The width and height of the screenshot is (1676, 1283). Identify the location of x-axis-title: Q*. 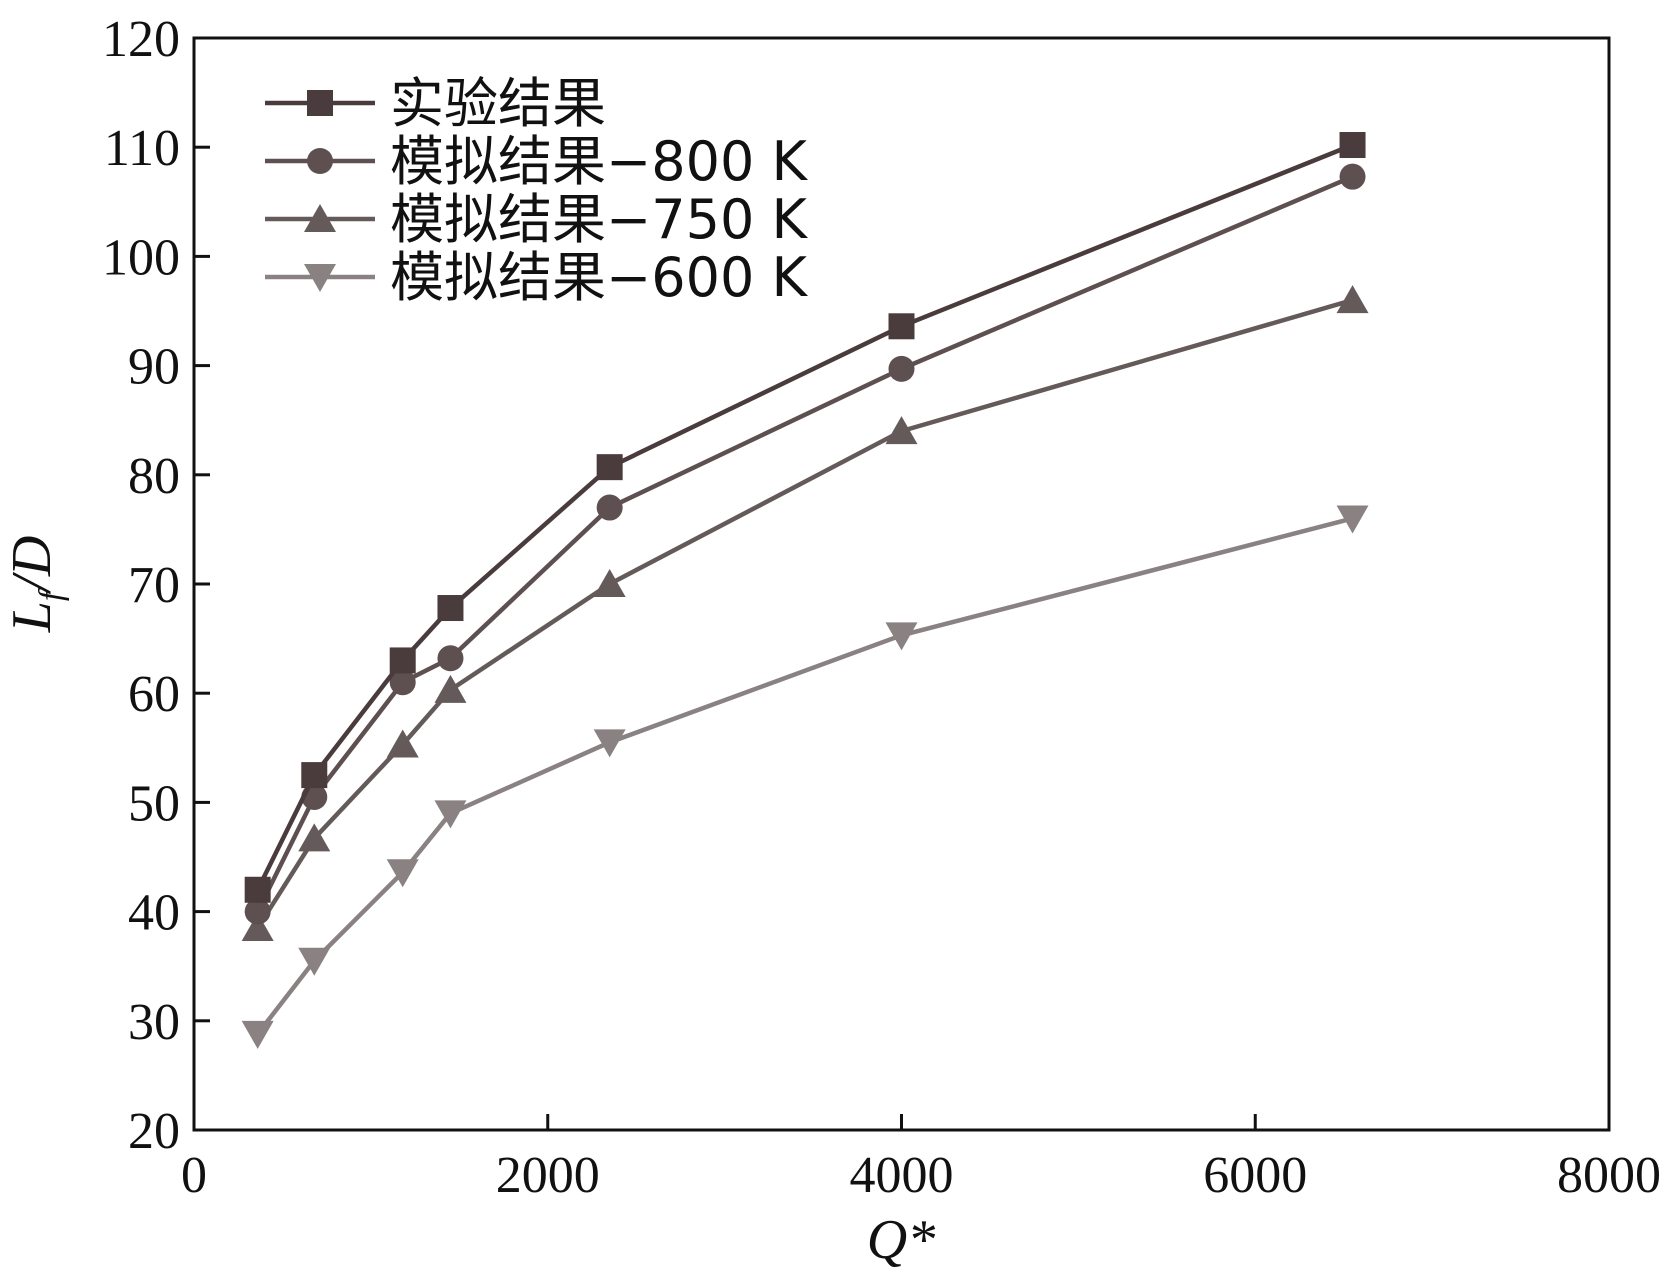
(901, 1240).